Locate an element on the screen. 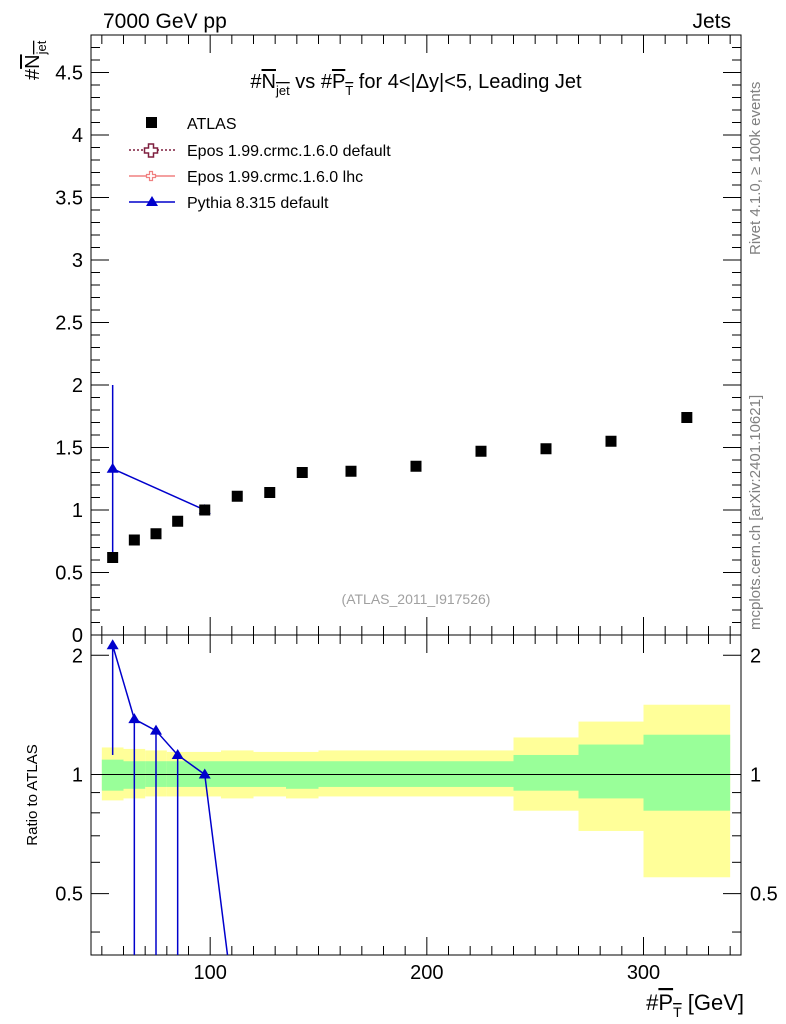 The width and height of the screenshot is (786, 1024). main-y-tick-label: 4 is located at coordinates (77, 136).